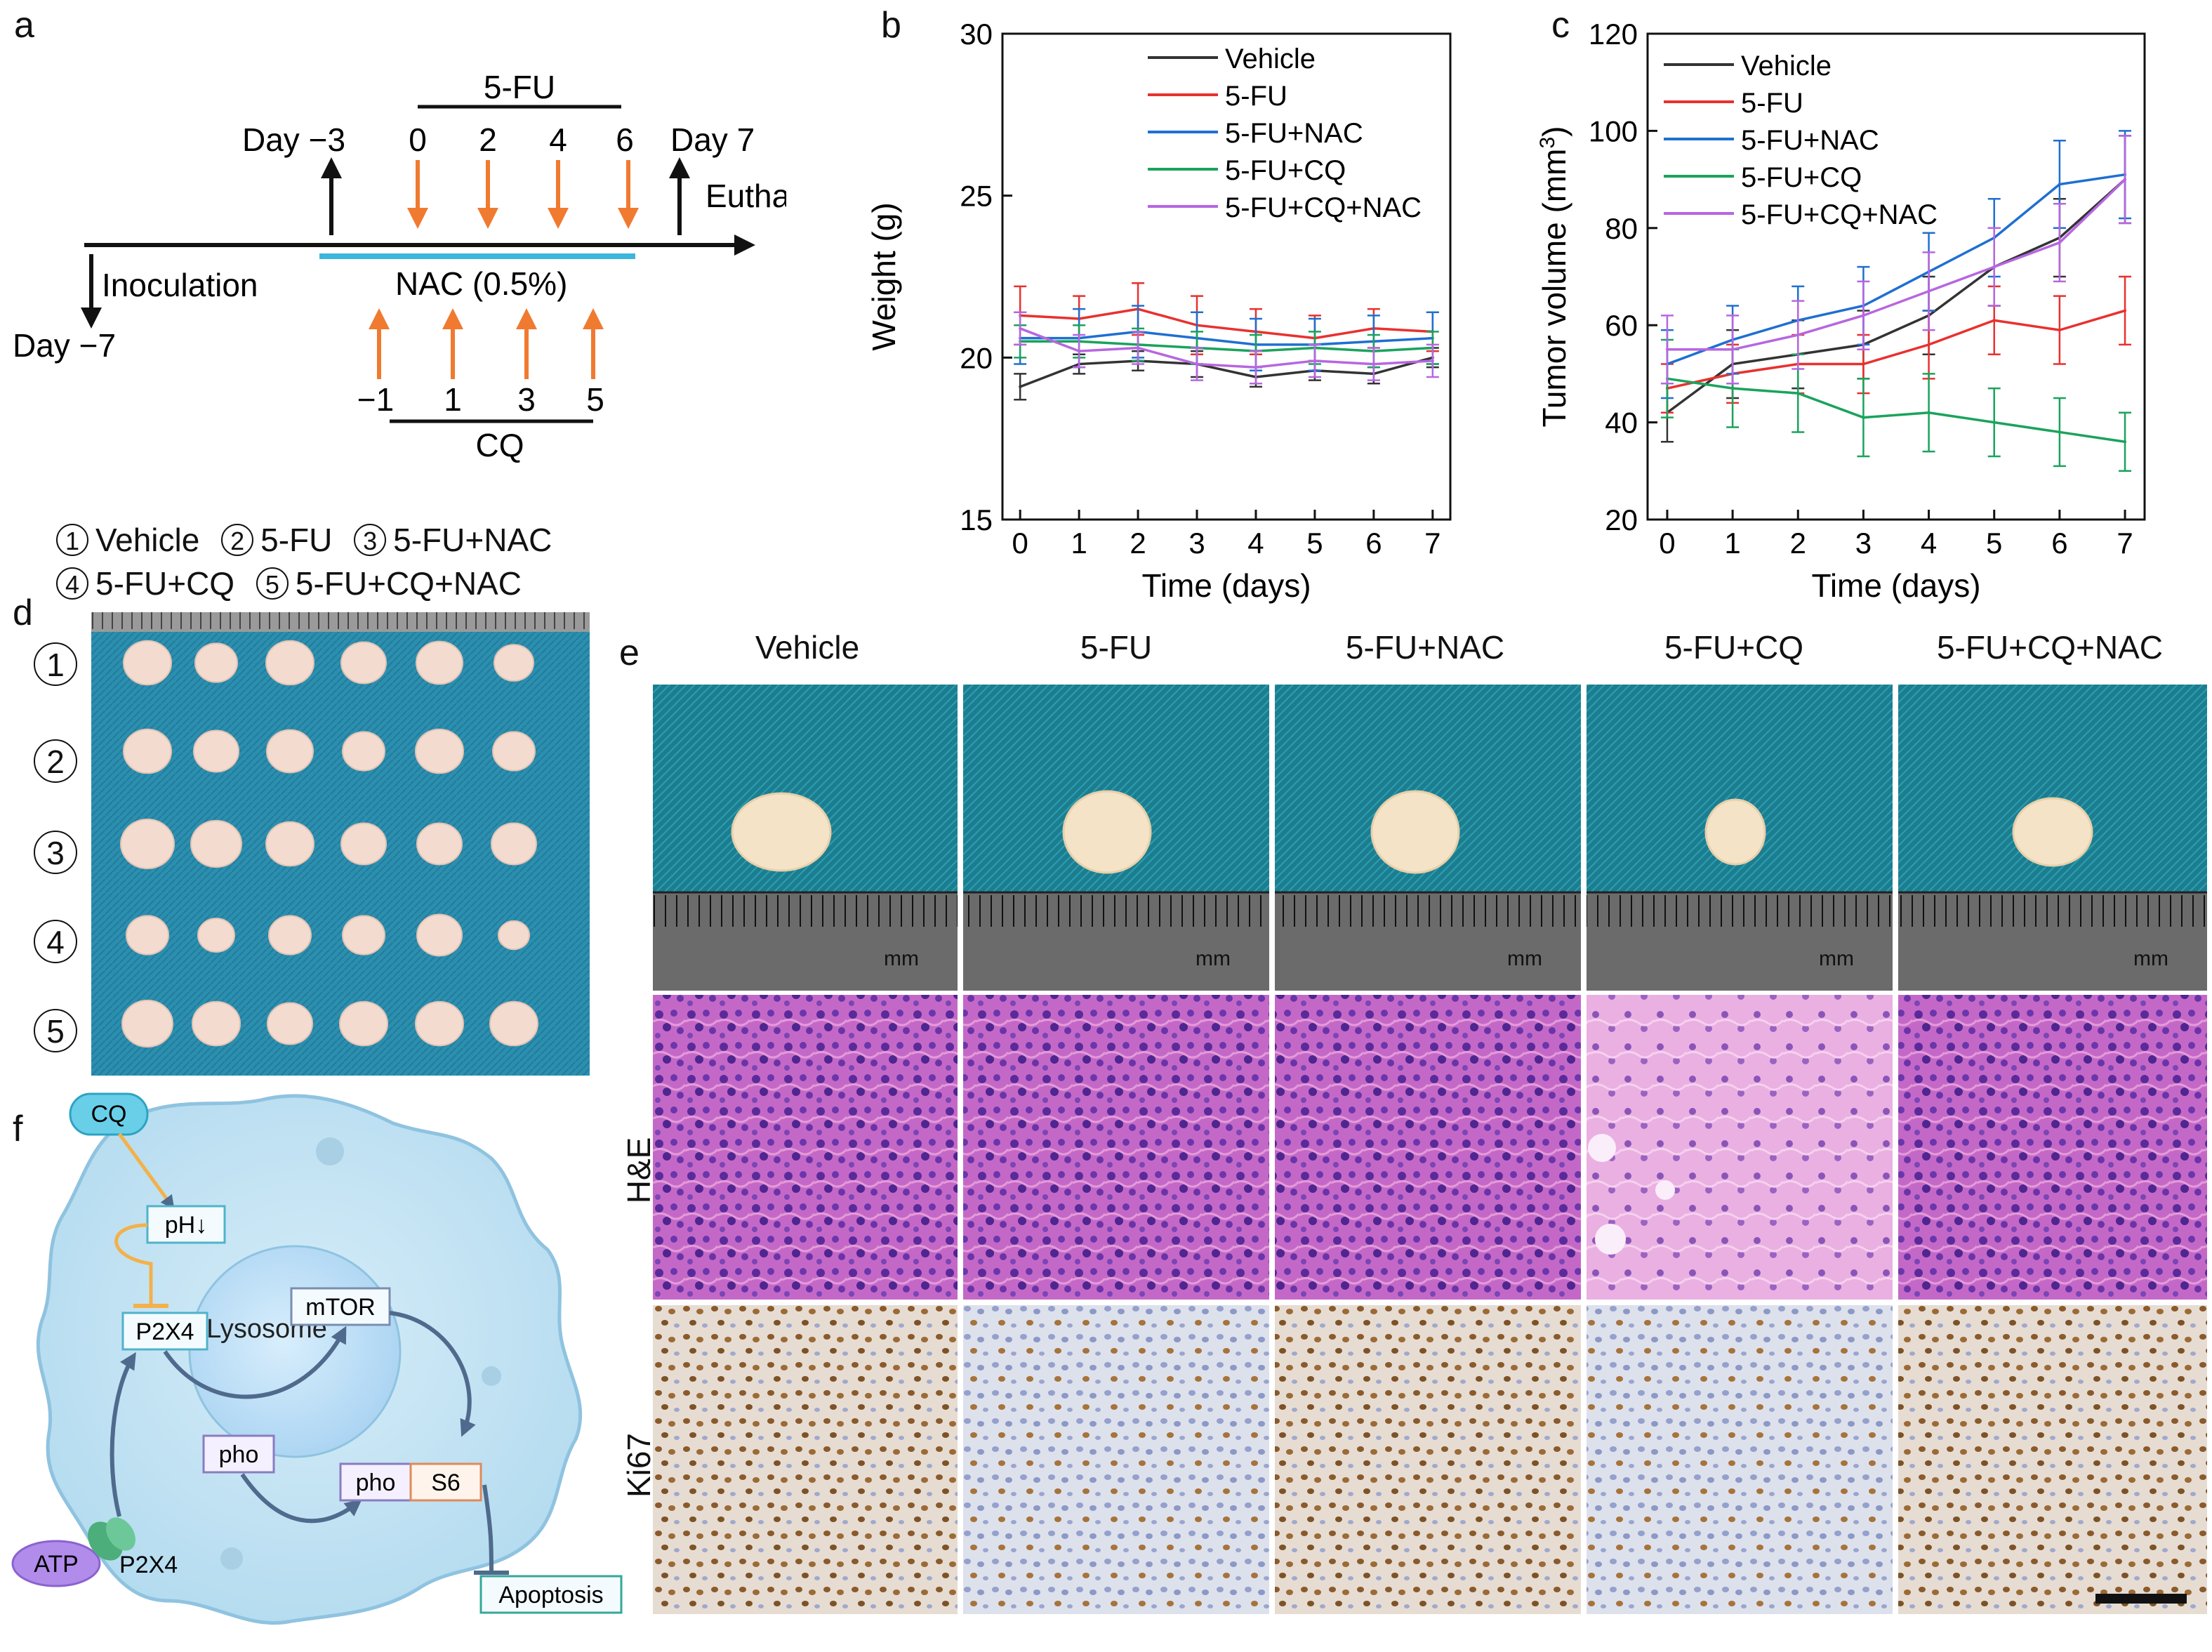 Image resolution: width=2212 pixels, height=1652 pixels. What do you see at coordinates (446, 1482) in the screenshot?
I see `s6-label: S6` at bounding box center [446, 1482].